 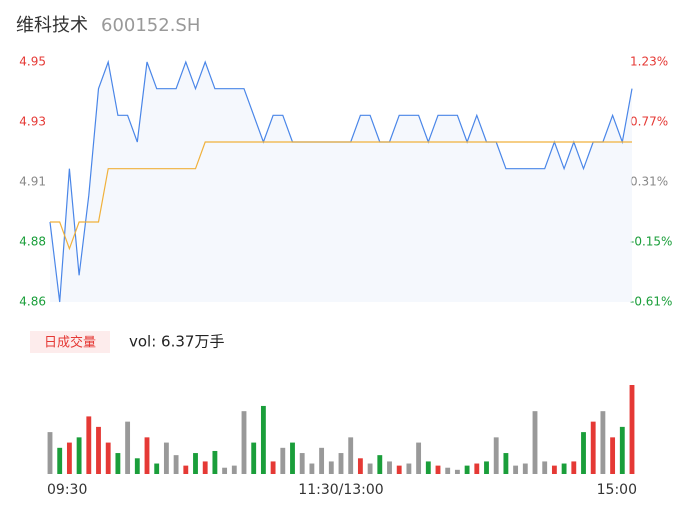 What do you see at coordinates (617, 490) in the screenshot?
I see `x-tick-label: 15:00` at bounding box center [617, 490].